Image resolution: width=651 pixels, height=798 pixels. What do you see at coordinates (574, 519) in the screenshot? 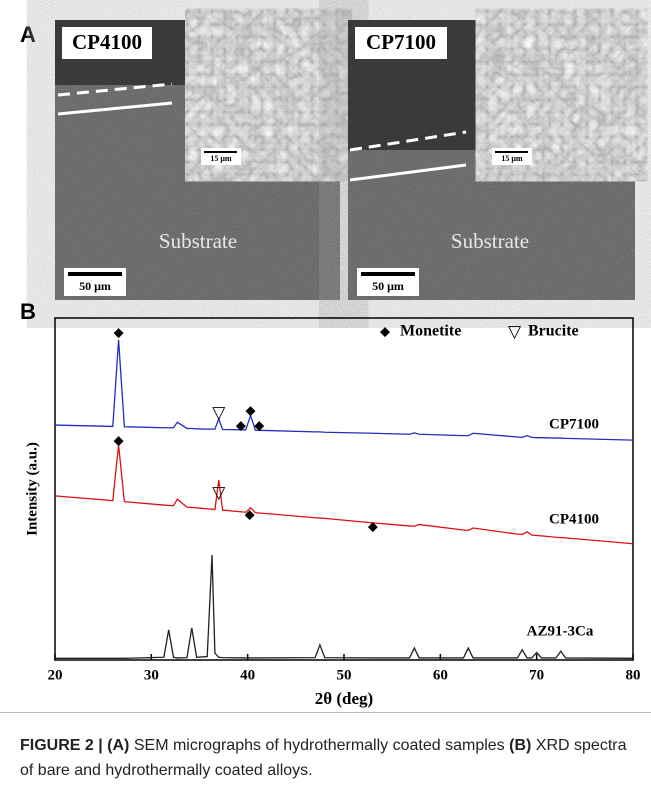
I see `series-label: CP4100` at bounding box center [574, 519].